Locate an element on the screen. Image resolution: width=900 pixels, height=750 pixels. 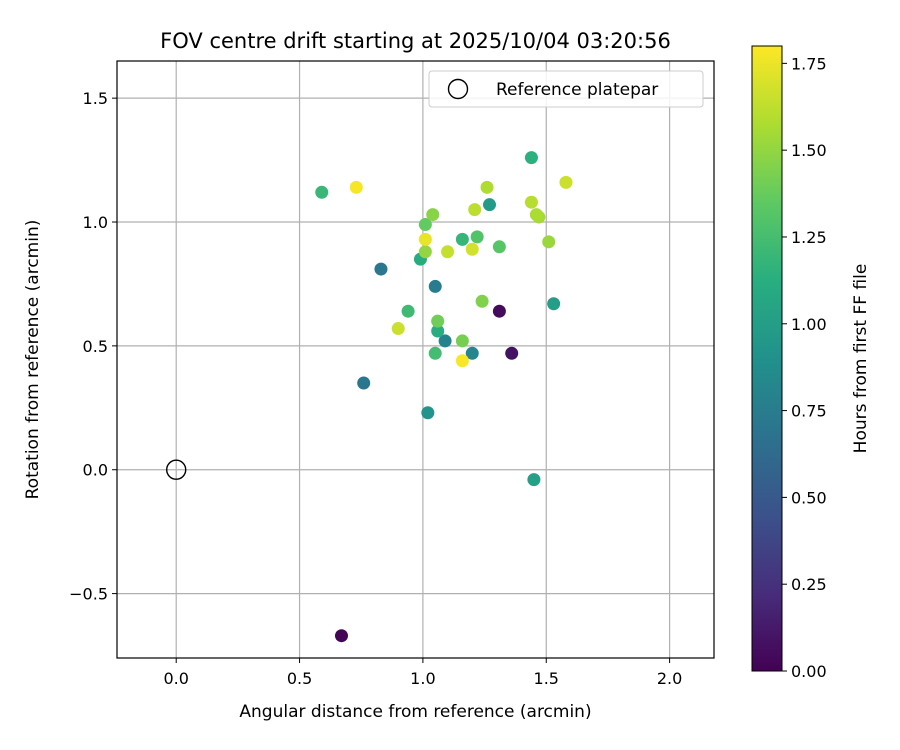
colorbar-tick-label: 1.00 is located at coordinates (809, 324).